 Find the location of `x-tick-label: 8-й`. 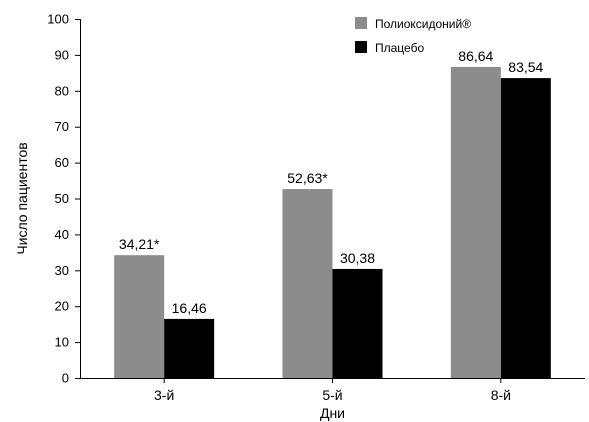

x-tick-label: 8-й is located at coordinates (501, 395).